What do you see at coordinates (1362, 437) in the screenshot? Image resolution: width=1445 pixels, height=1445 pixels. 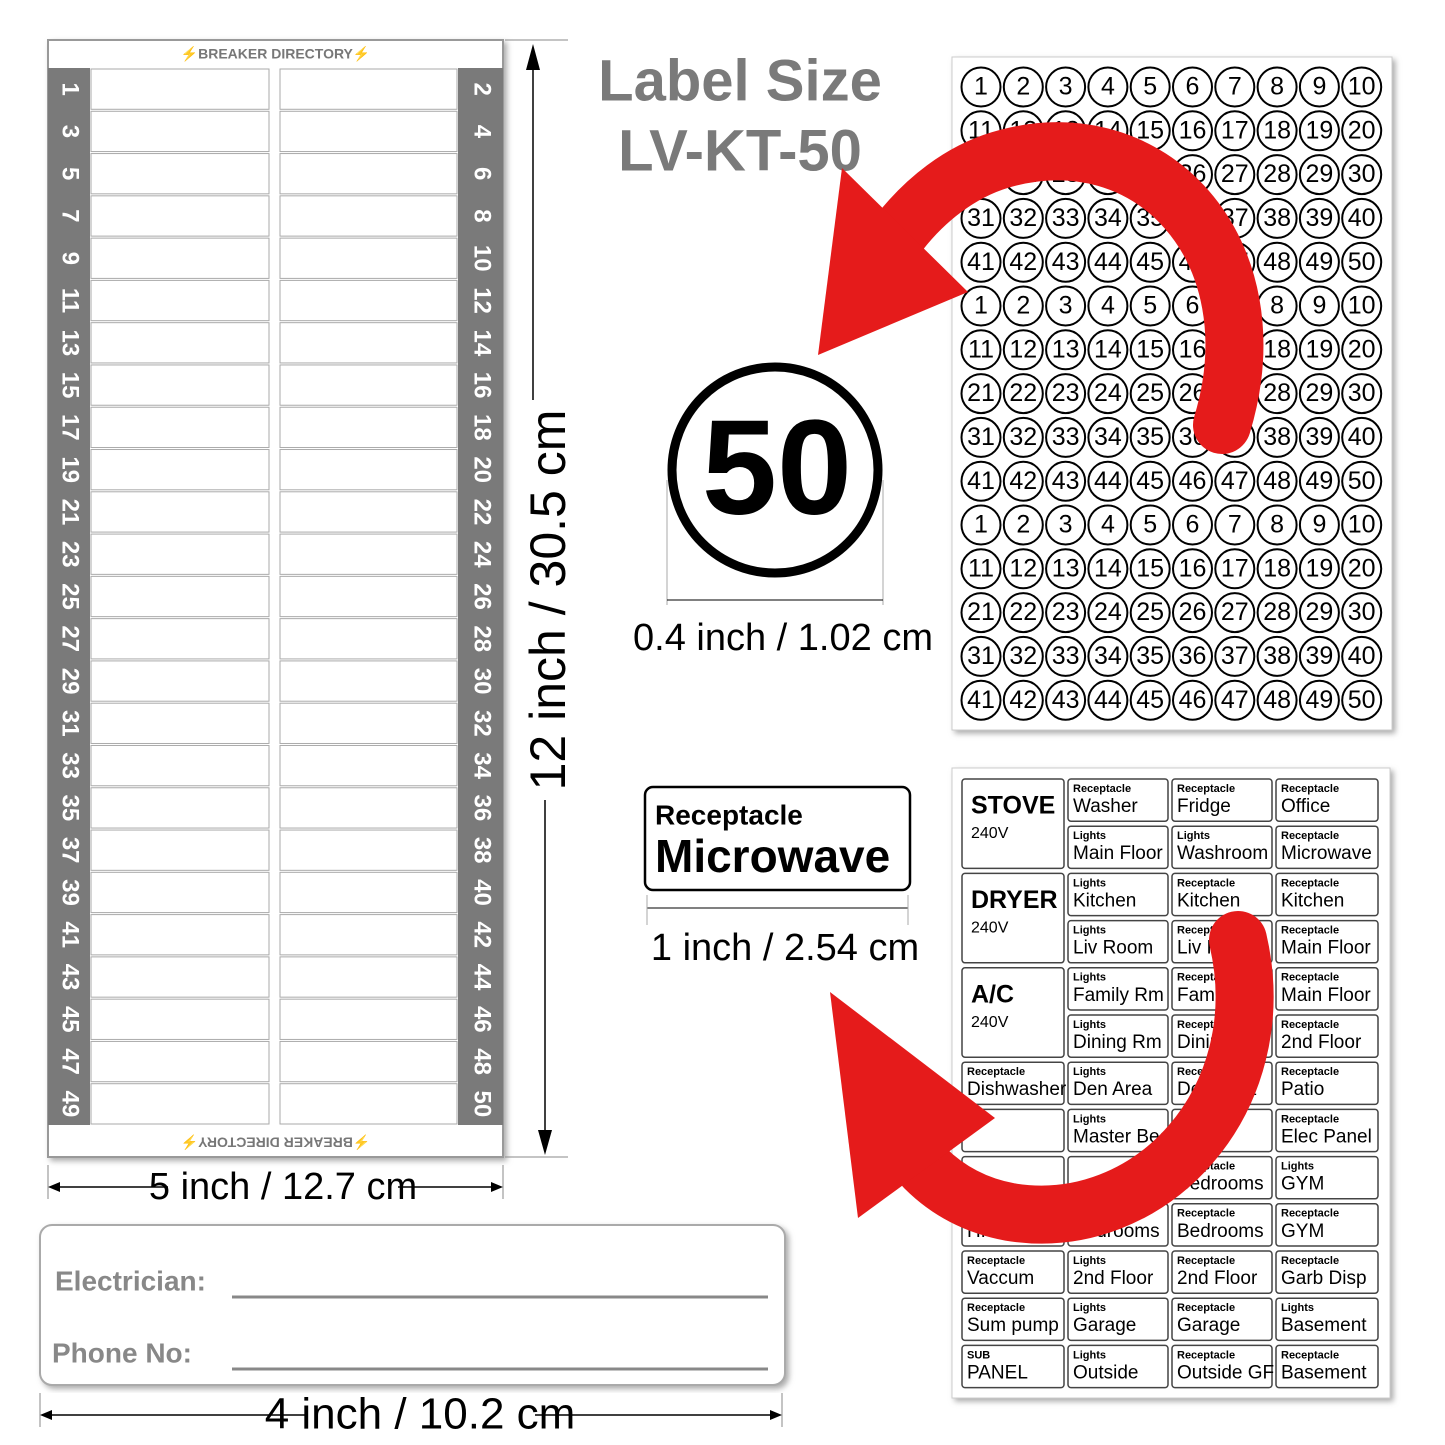 I see `sticker-number: 40` at bounding box center [1362, 437].